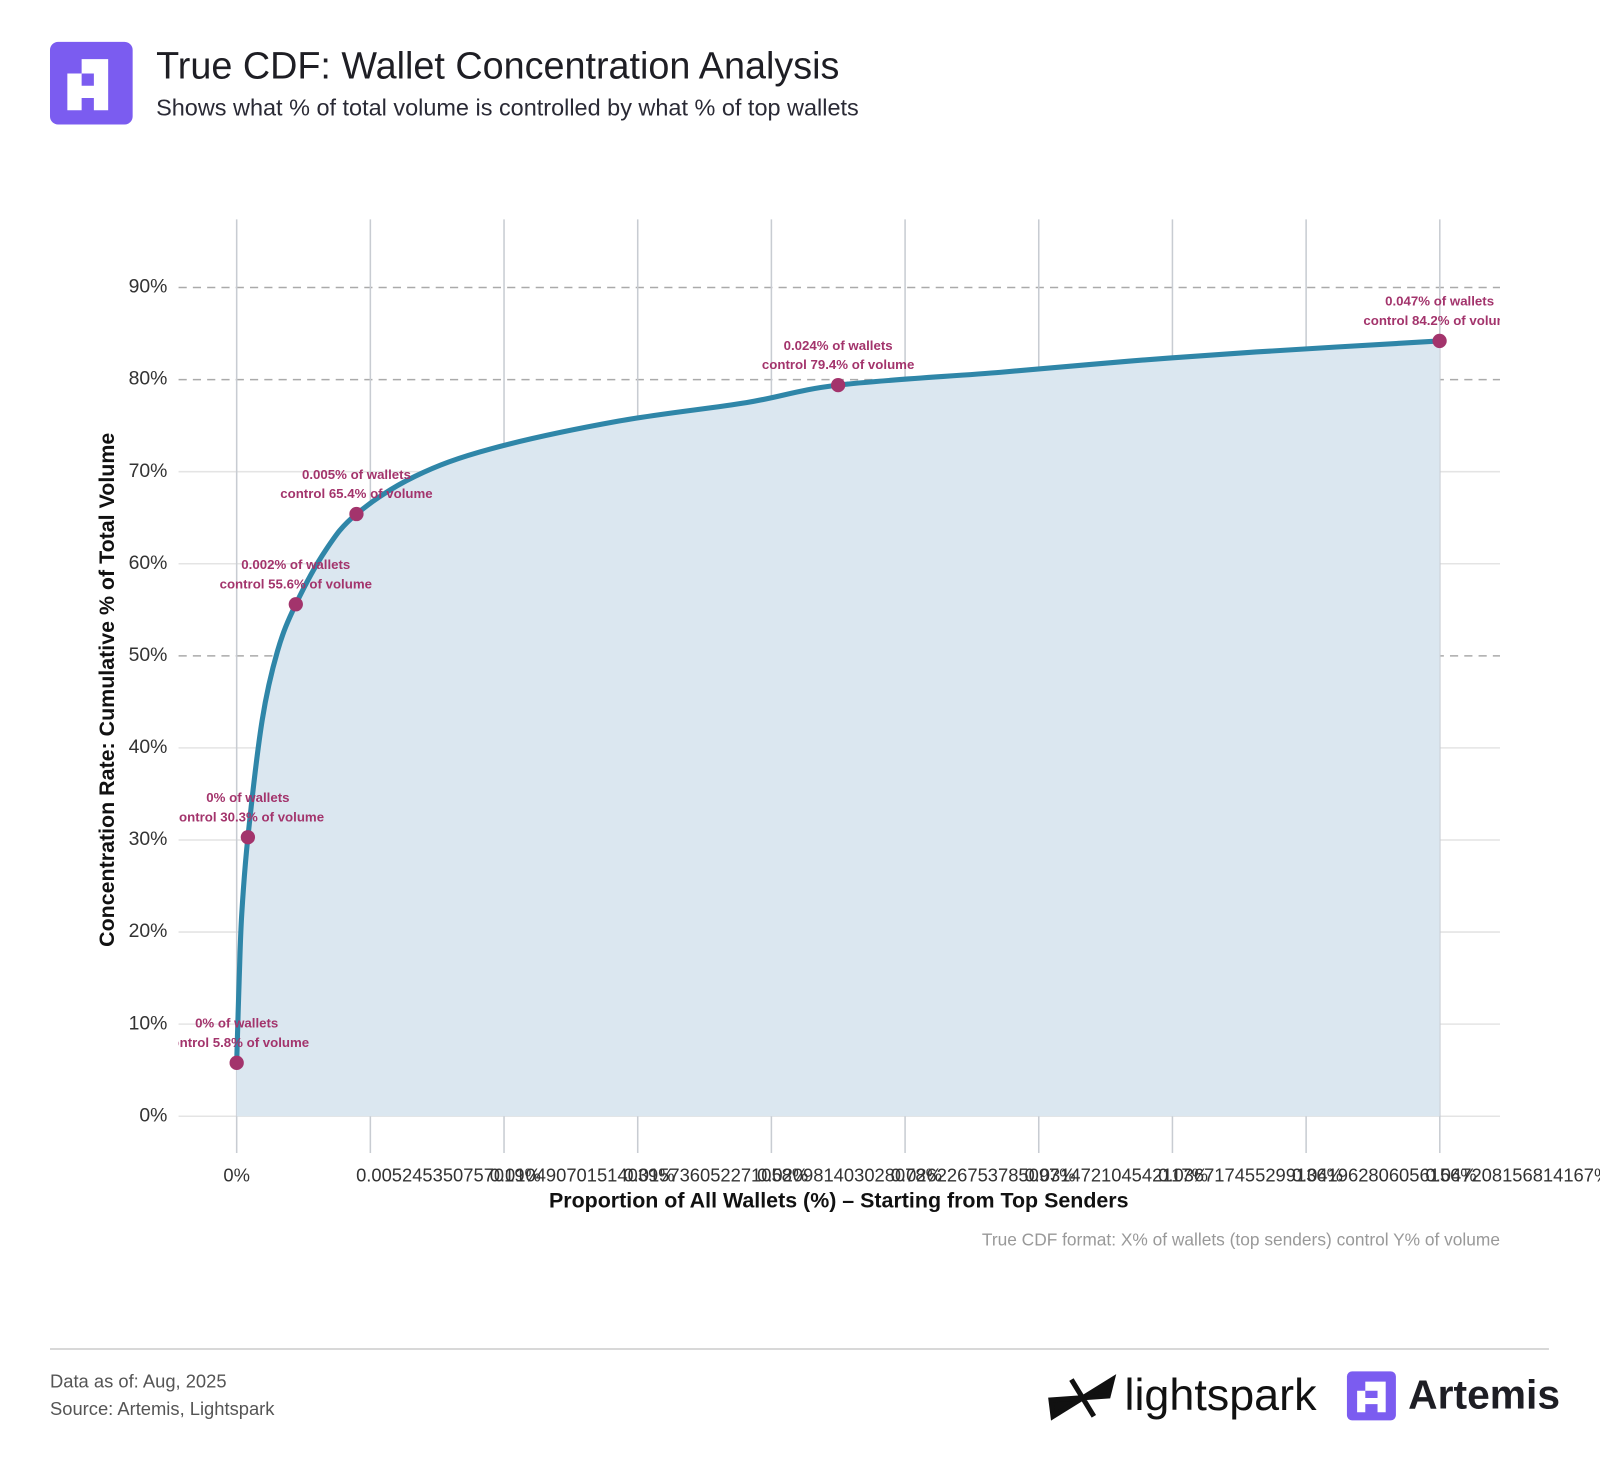 This screenshot has width=1600, height=1479. Describe the element at coordinates (1384, 1174) in the screenshot. I see `x-tick-label: 0.041962806056156%` at that location.